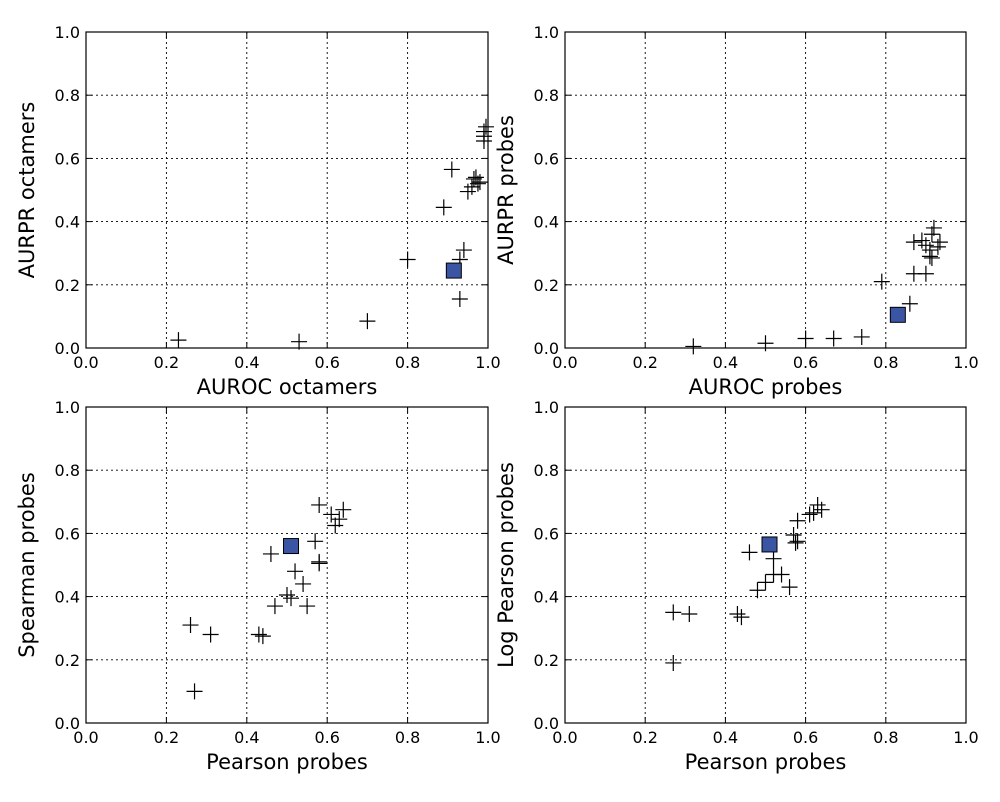 Image resolution: width=1000 pixels, height=802 pixels. I want to click on x-axis-label: AUROC probes, so click(766, 387).